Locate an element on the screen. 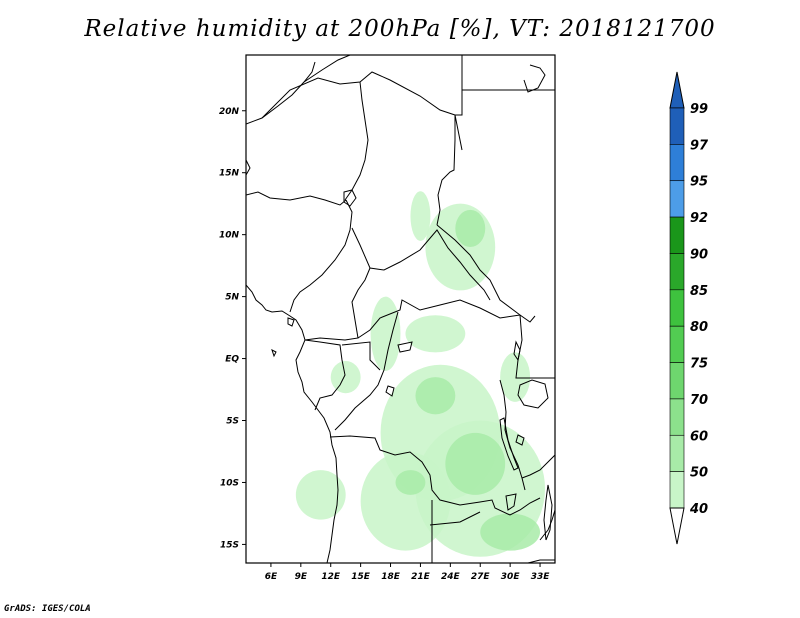 This screenshot has height=618, width=800. border-tanzania-mozambique is located at coordinates (538, 508).